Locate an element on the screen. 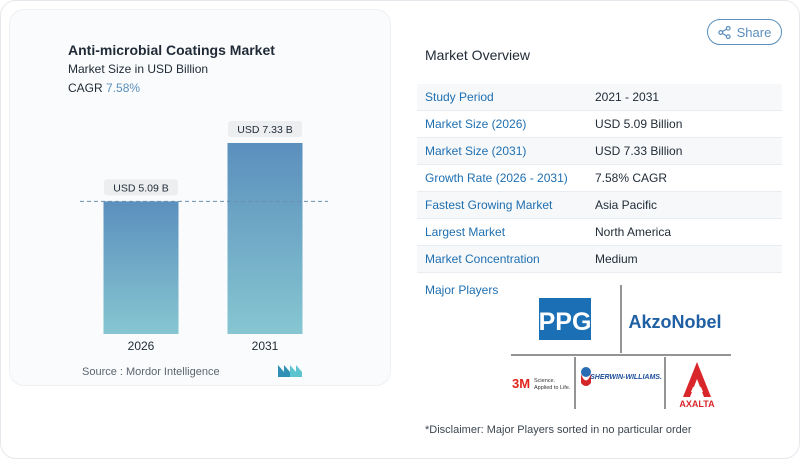  sherwin-logo-text: SHERWIN-WILLIAMS. is located at coordinates (626, 377).